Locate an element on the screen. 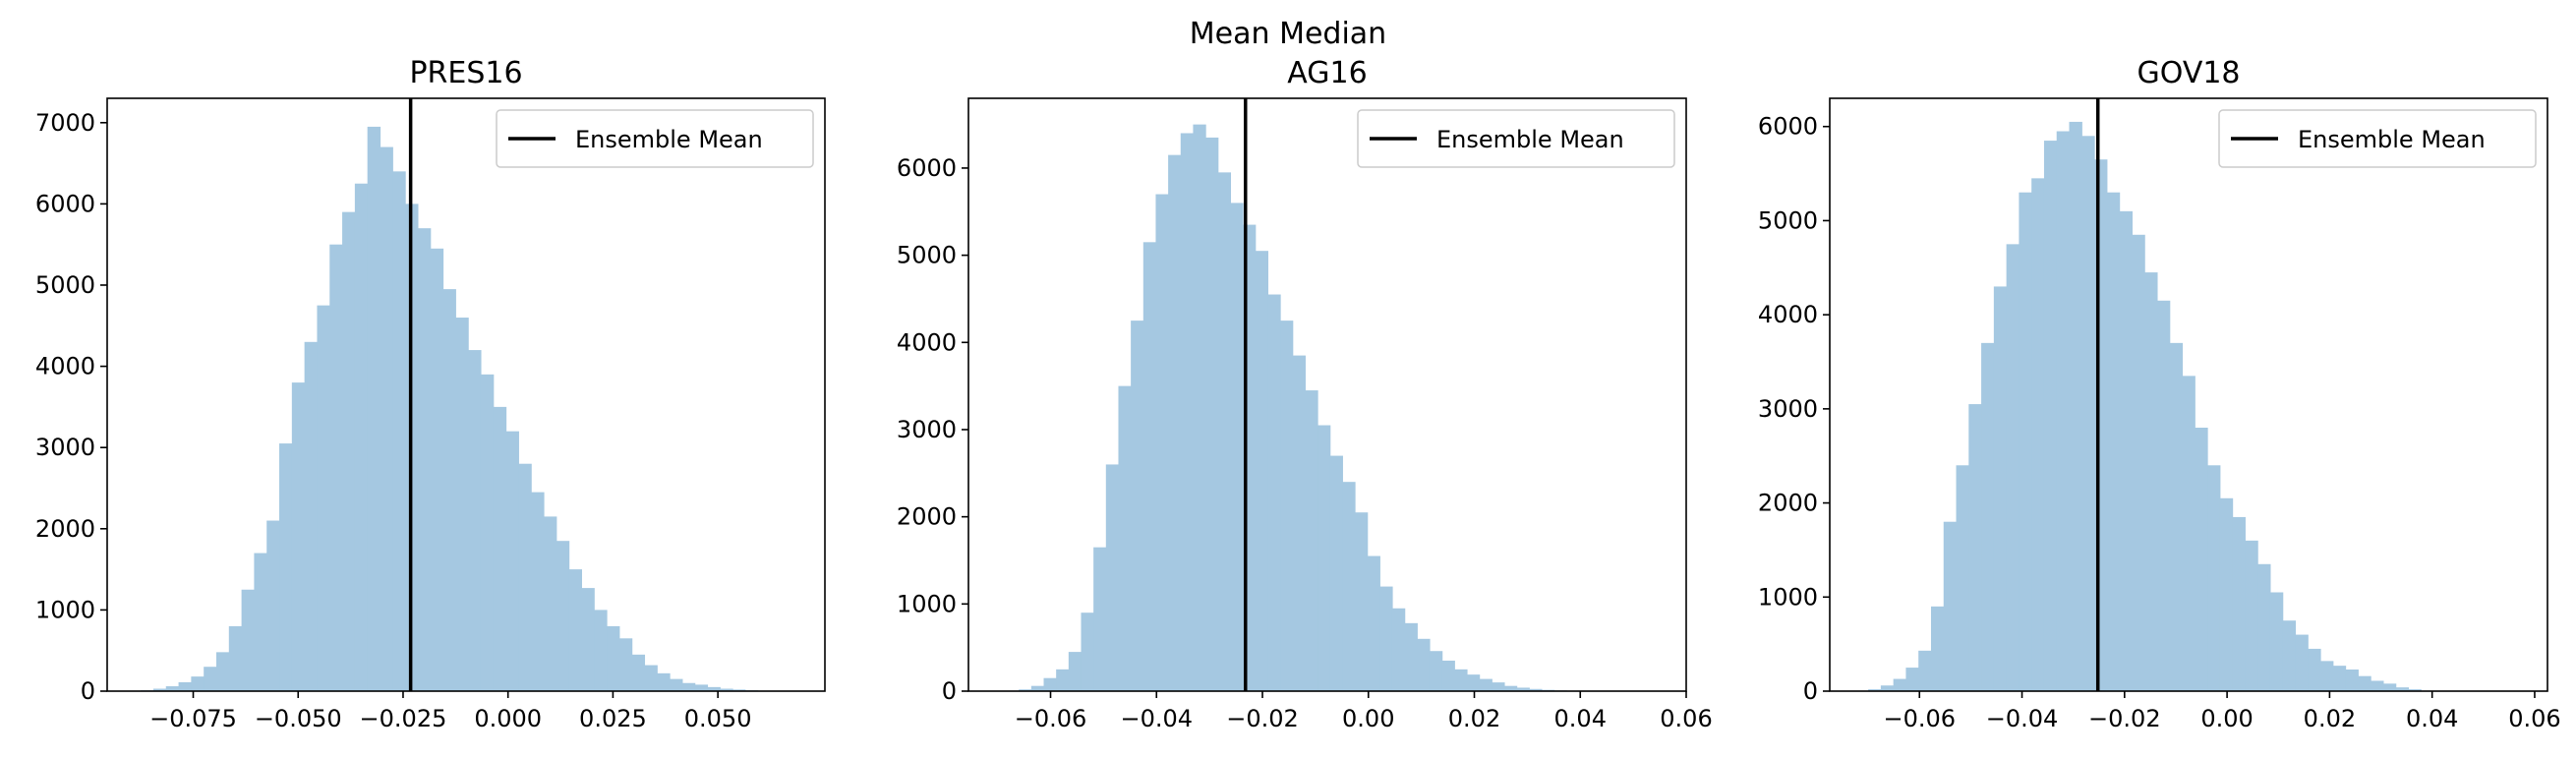  x-tick-label: −0.025 is located at coordinates (403, 718).